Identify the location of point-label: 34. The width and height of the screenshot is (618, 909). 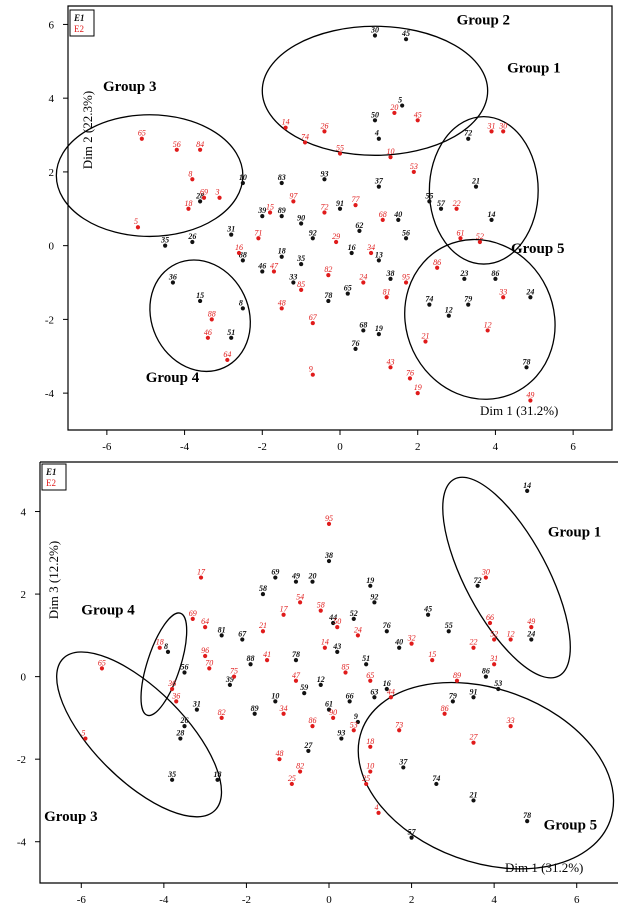
(370, 247).